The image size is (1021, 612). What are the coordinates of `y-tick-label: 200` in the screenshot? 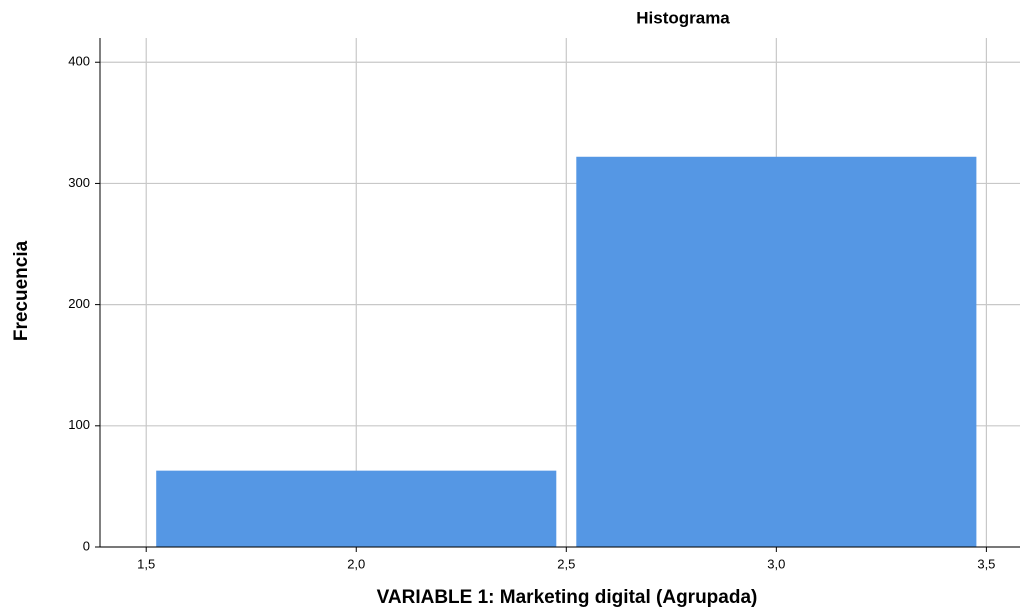 It's located at (79, 303).